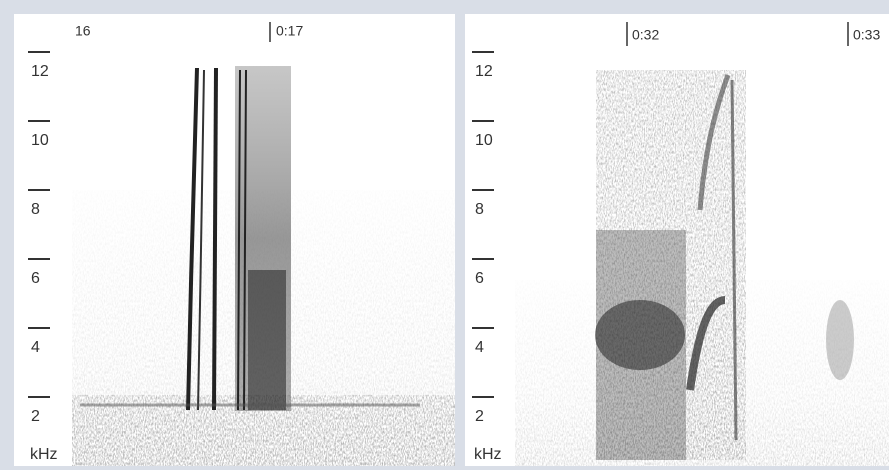 This screenshot has width=889, height=470. Describe the element at coordinates (83, 31) in the screenshot. I see `time-label: 16` at that location.